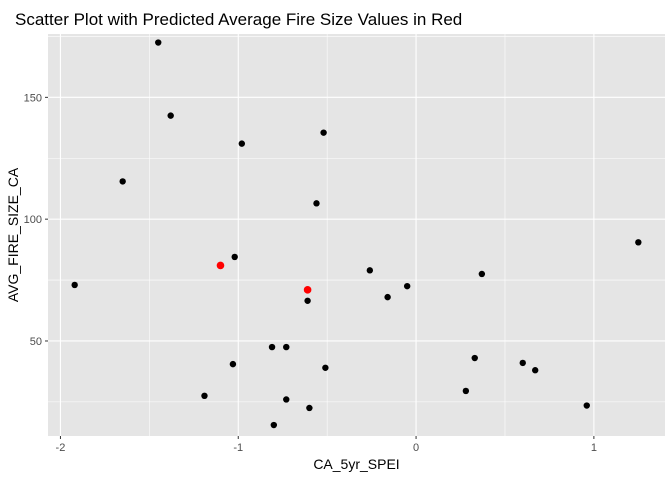  I want to click on y-axis-ticks: 50 100 150, so click(36, 220).